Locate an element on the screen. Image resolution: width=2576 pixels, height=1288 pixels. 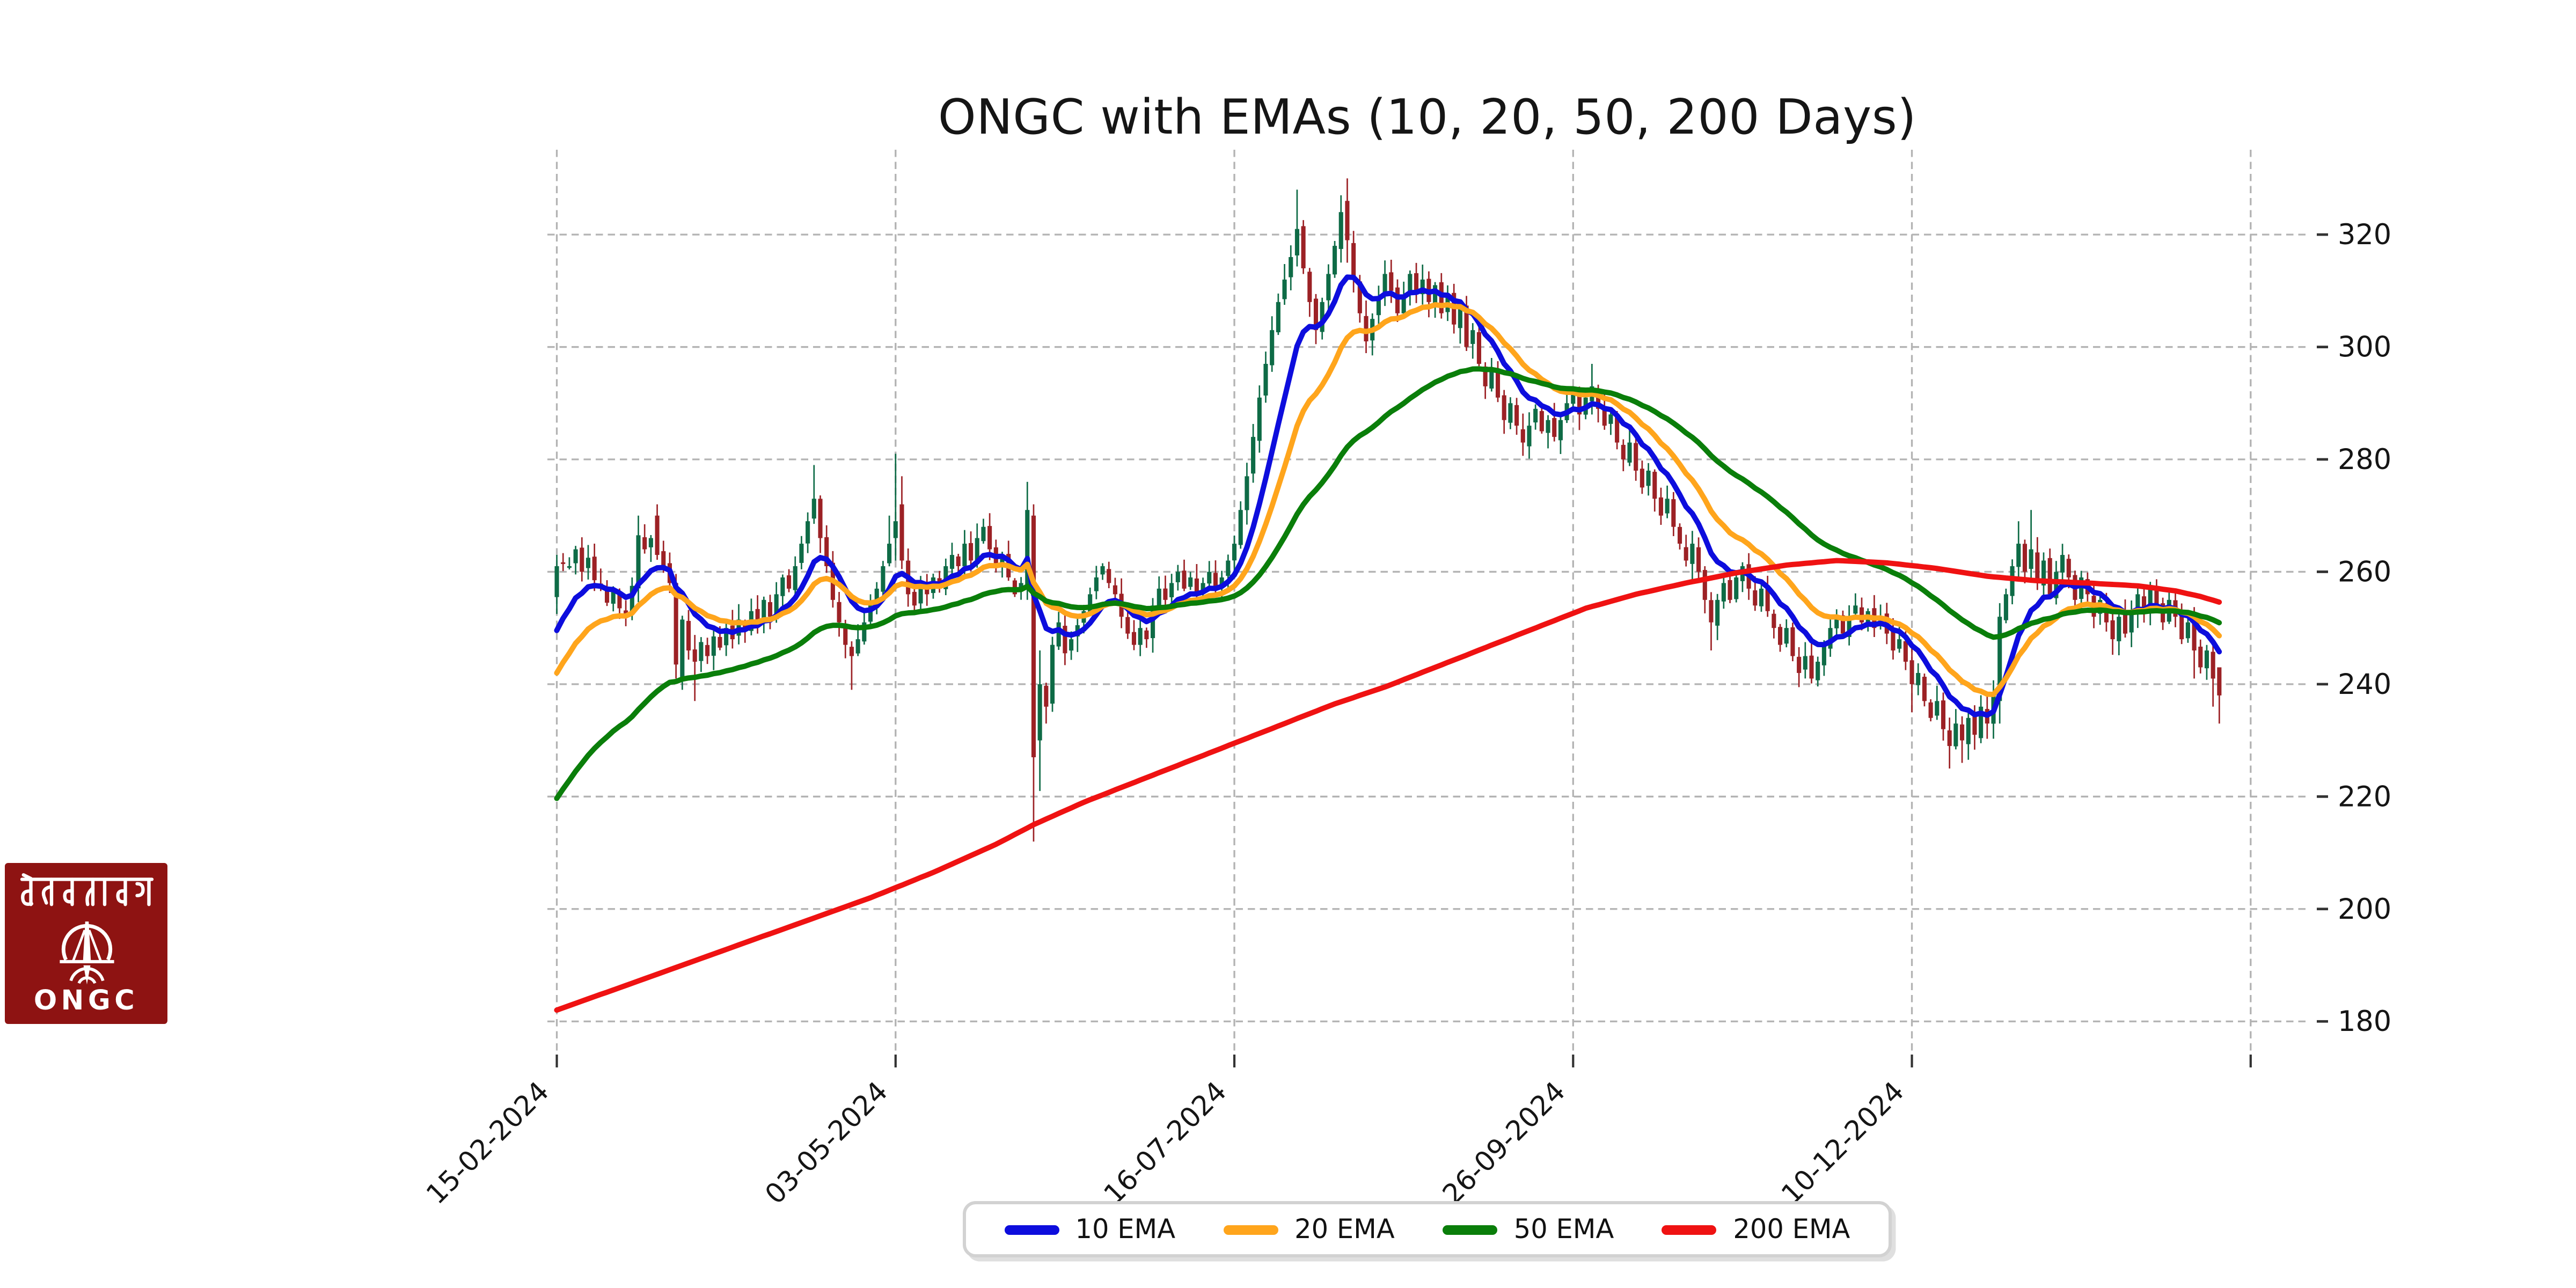
legend-label: 50 EMA is located at coordinates (1563, 1229).